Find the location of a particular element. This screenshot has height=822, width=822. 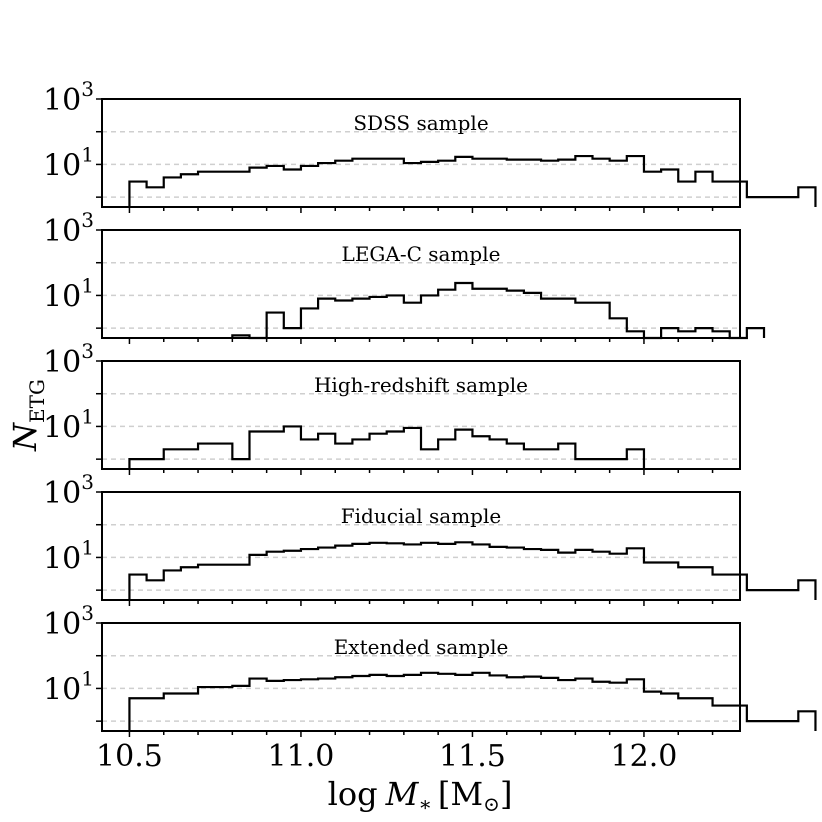

y-axis-label-subscript: ETG is located at coordinates (37, 401).